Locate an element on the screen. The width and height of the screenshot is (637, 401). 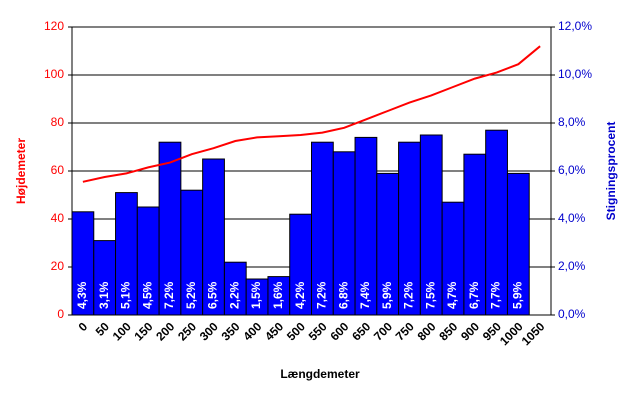
bar-value-label: 4,5% is located at coordinates (147, 295).